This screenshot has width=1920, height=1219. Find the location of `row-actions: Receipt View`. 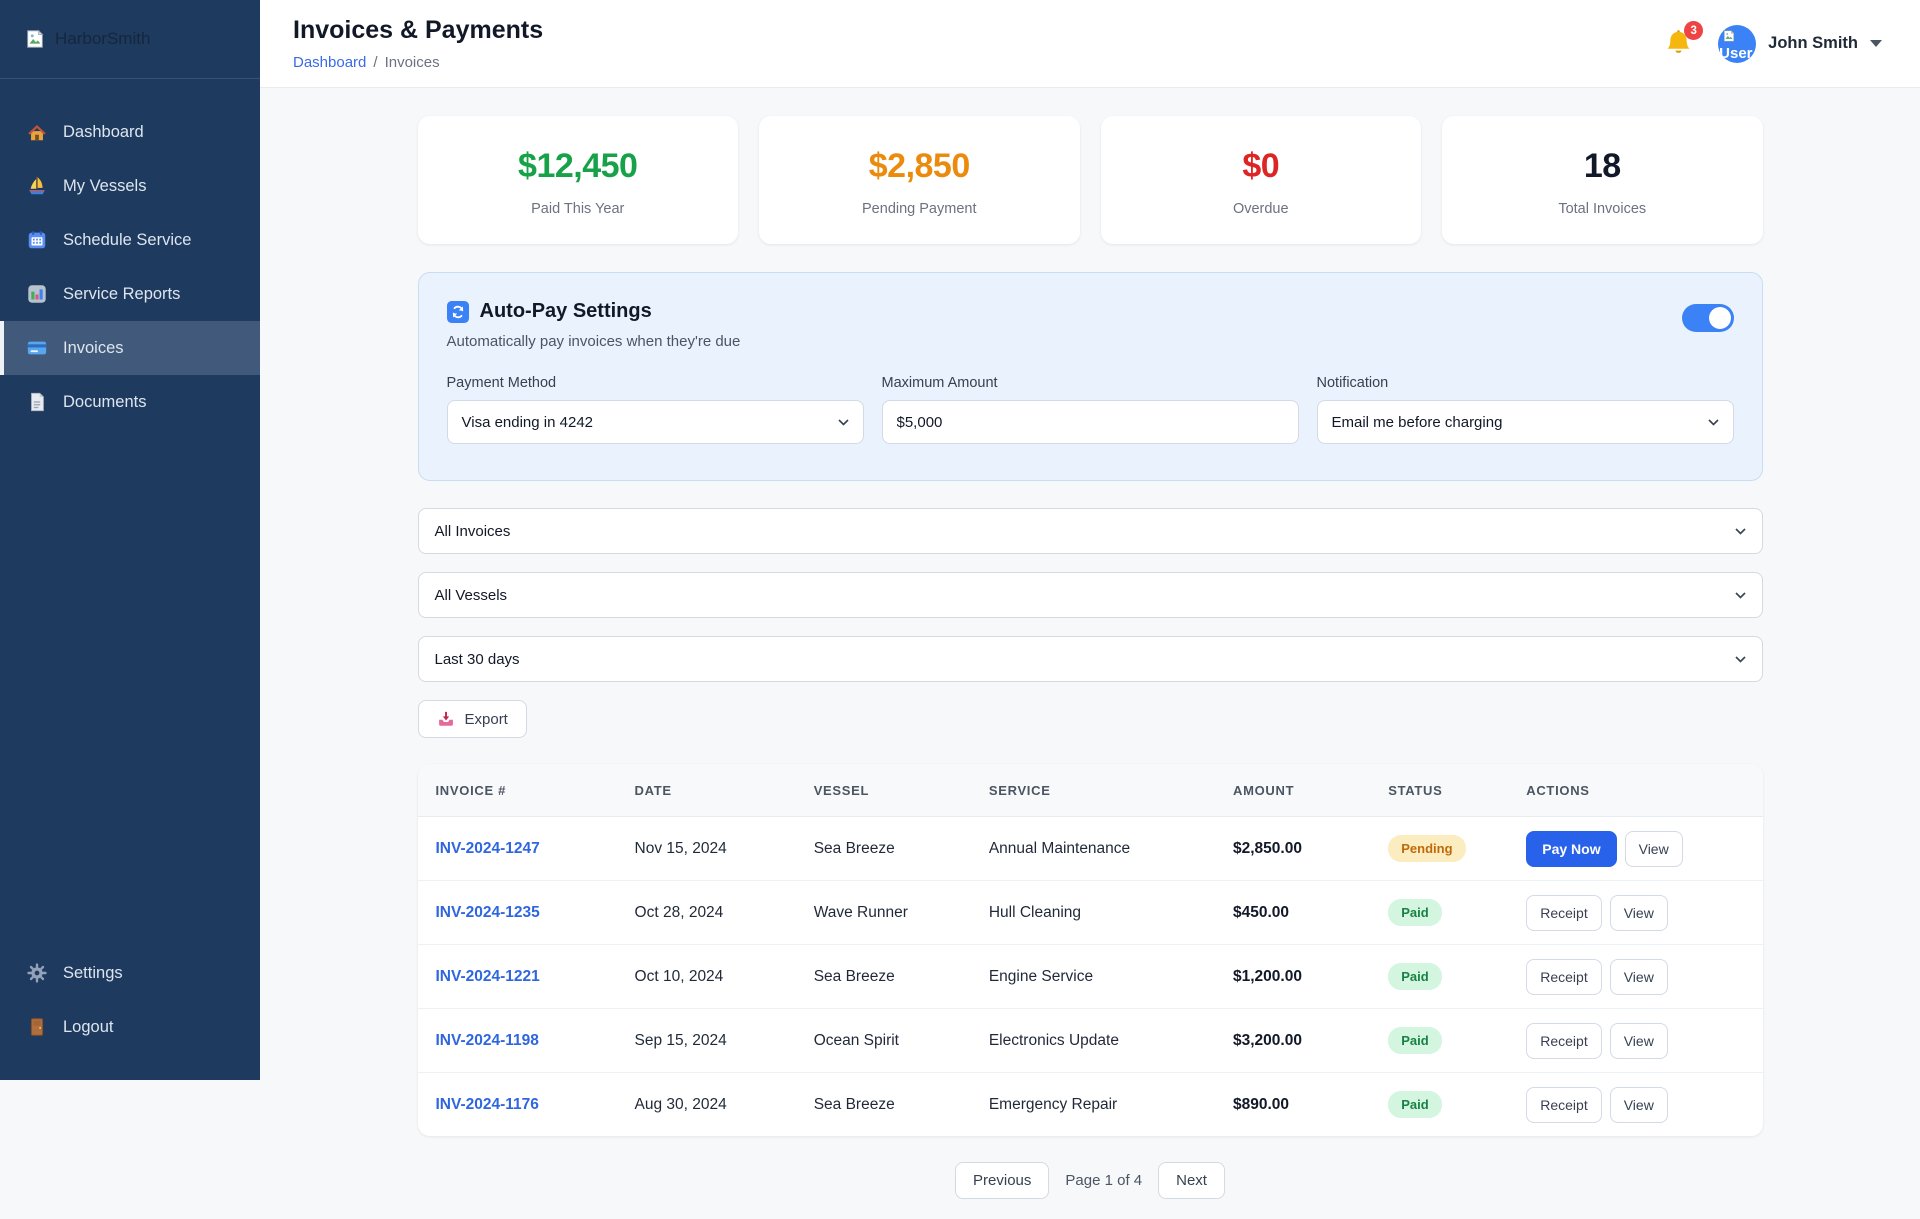

row-actions: Receipt View is located at coordinates (1644, 912).